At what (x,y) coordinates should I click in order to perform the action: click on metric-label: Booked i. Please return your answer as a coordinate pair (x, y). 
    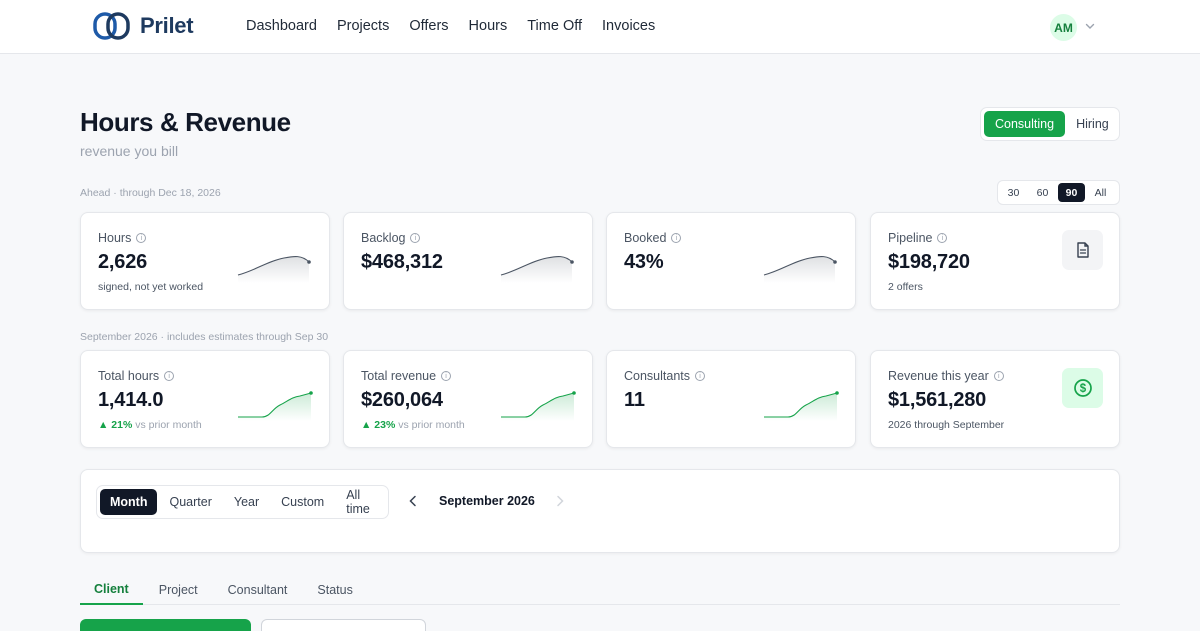
    Looking at the image, I should click on (653, 238).